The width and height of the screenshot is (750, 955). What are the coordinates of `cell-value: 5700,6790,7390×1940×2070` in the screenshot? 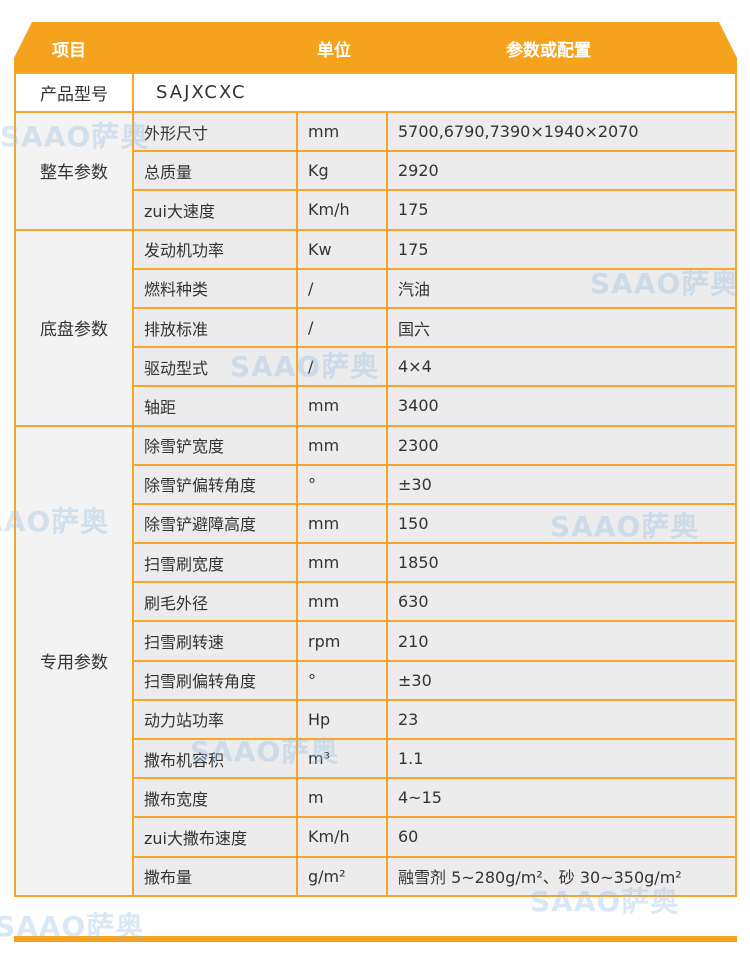 It's located at (561, 131).